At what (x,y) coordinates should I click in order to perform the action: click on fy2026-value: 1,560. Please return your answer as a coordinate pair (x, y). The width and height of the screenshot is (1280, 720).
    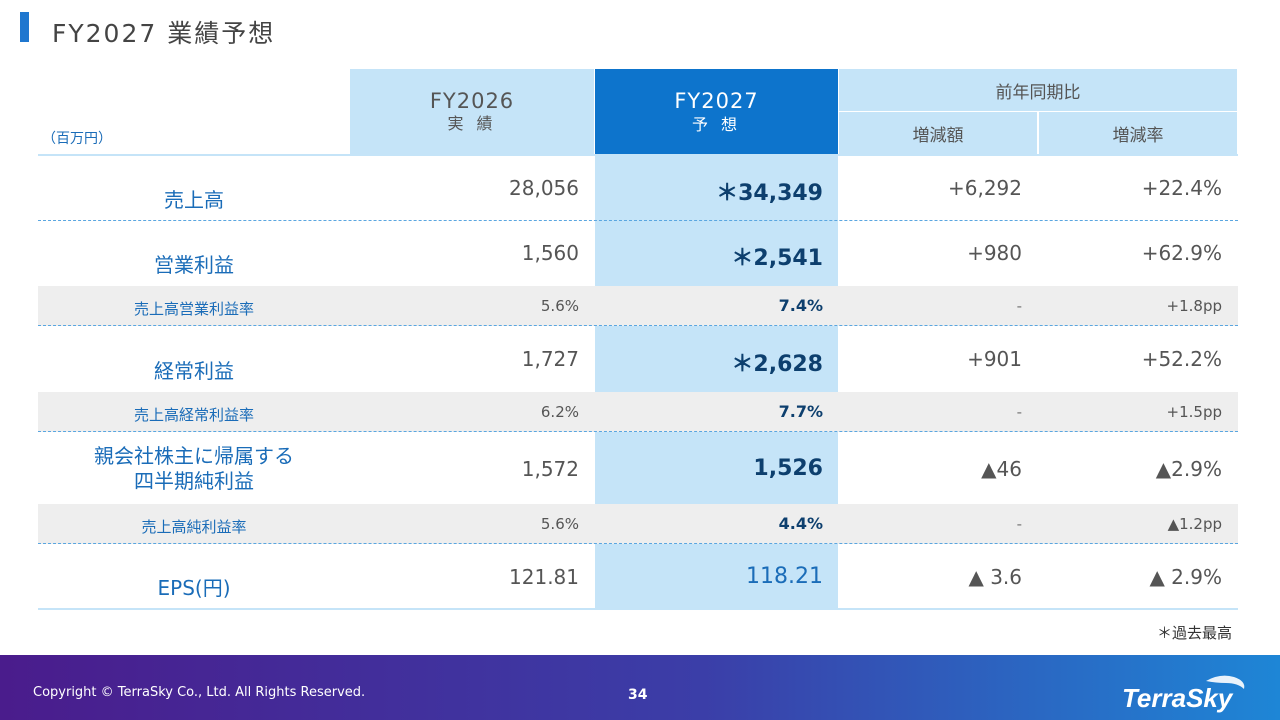
    Looking at the image, I should click on (550, 253).